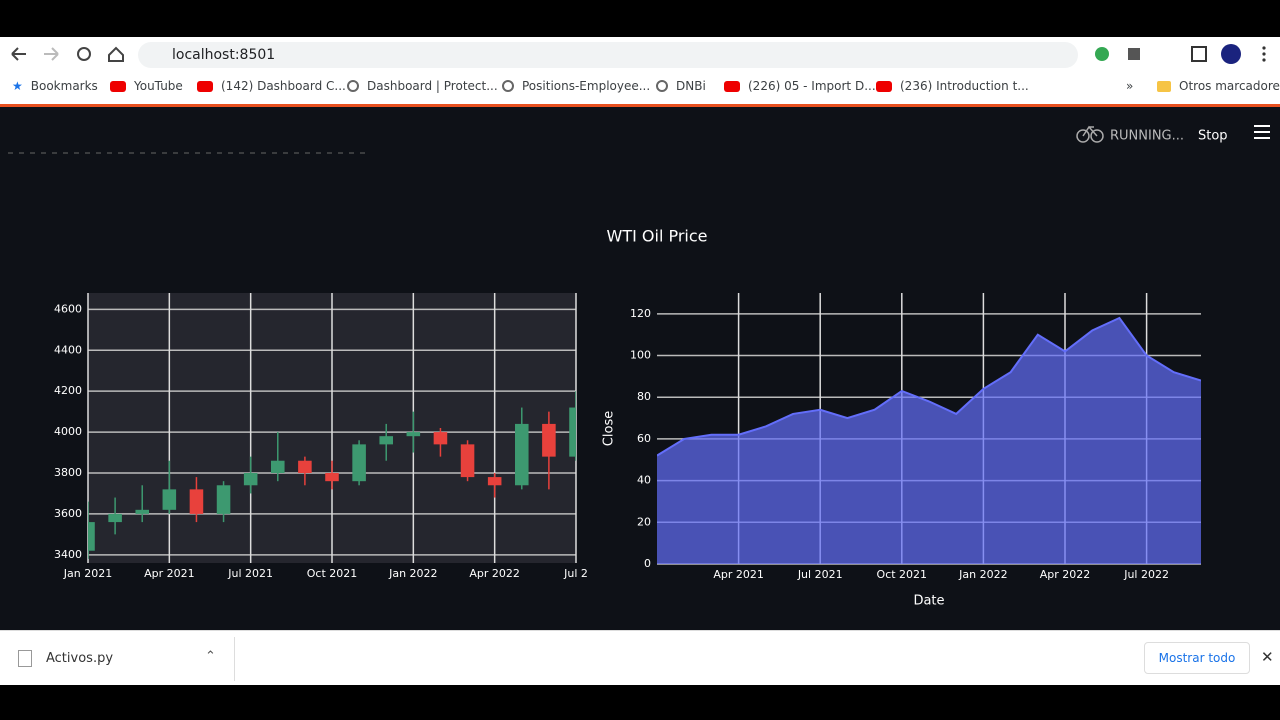  What do you see at coordinates (608, 55) in the screenshot?
I see `address-bar: localhost:8501` at bounding box center [608, 55].